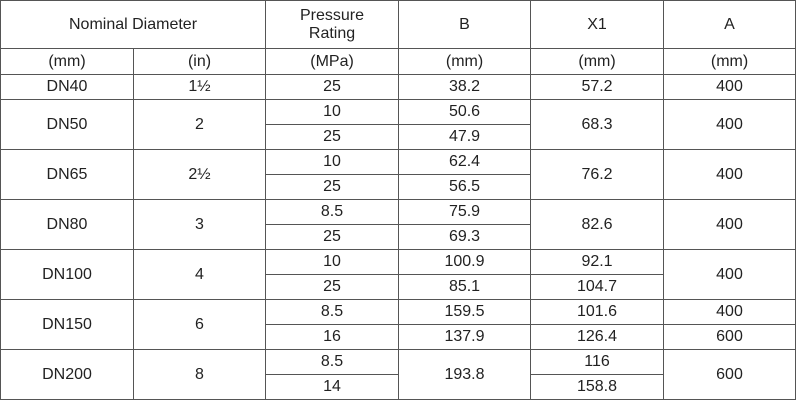 Image resolution: width=796 pixels, height=400 pixels. Describe the element at coordinates (133, 24) in the screenshot. I see `header-cell: Nominal Diameter` at that location.